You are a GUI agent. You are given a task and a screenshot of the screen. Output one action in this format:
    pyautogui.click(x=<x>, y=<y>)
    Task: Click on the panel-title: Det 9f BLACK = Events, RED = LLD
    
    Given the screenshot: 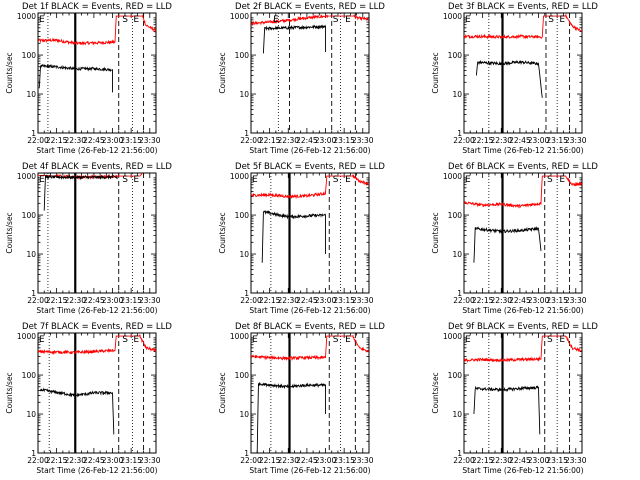 What is the action you would take?
    pyautogui.click(x=523, y=327)
    